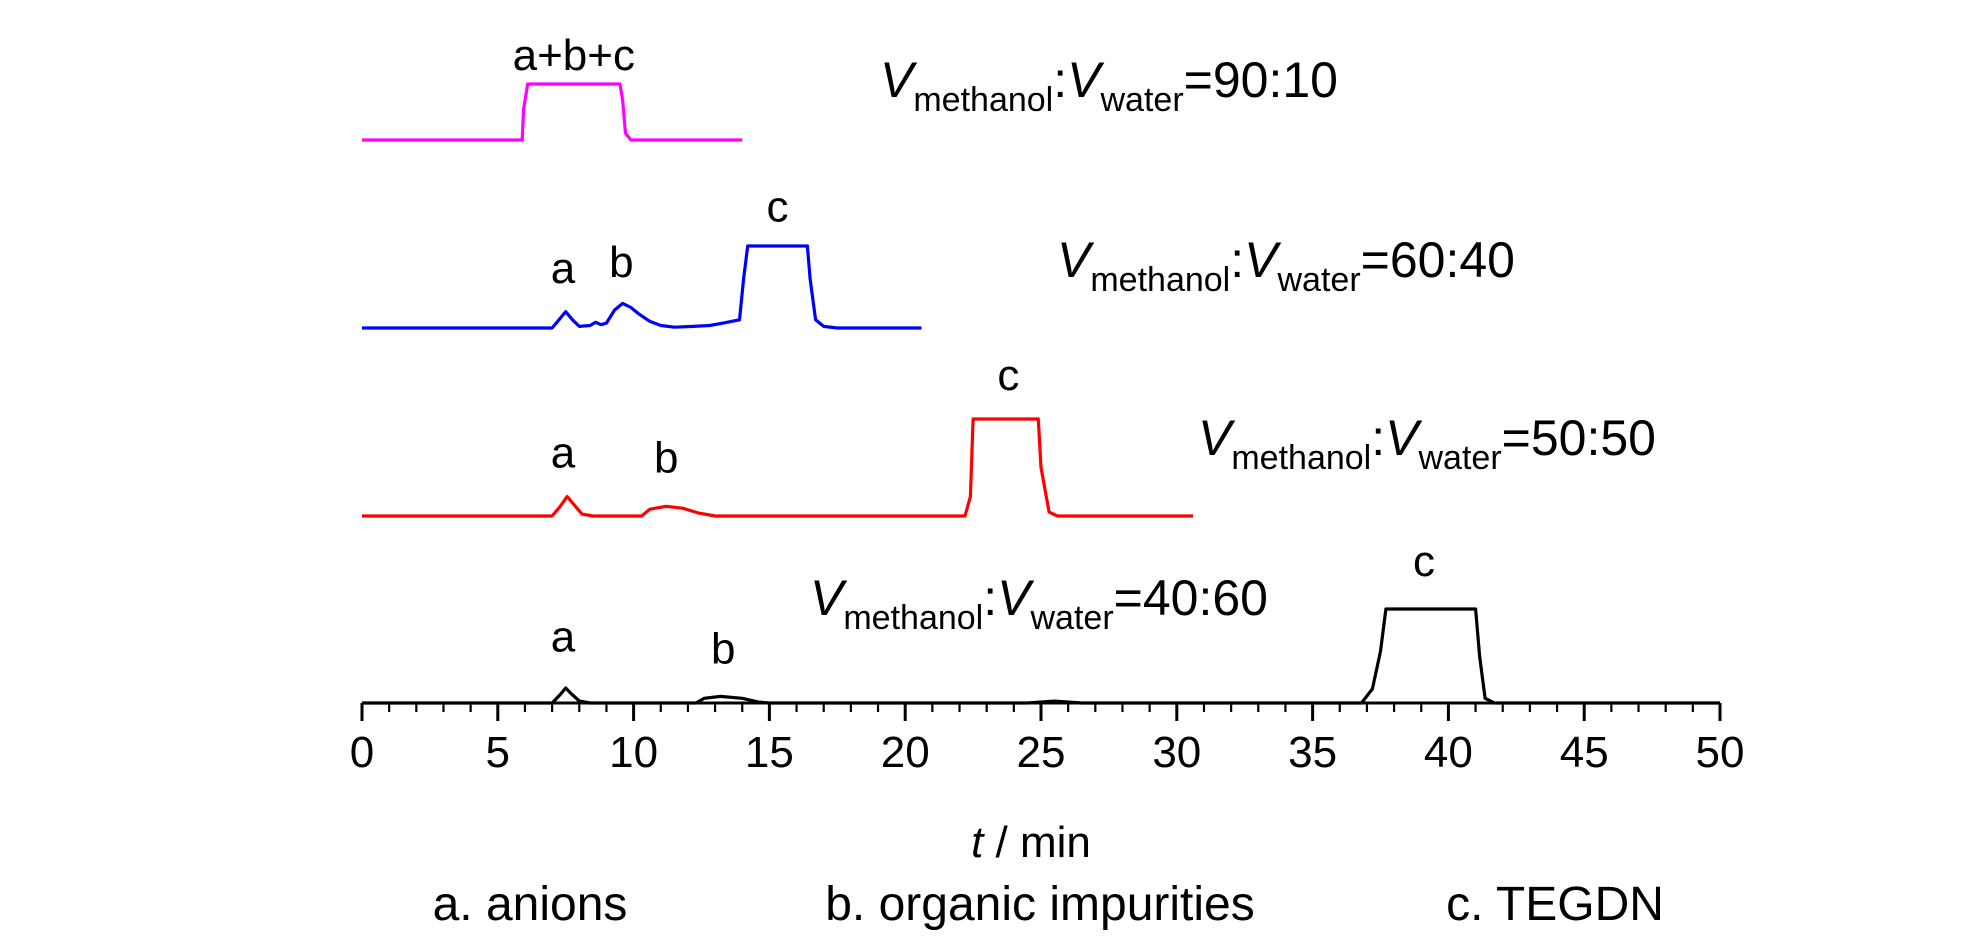  What do you see at coordinates (1060, 80) in the screenshot?
I see `condition-label-1-part-3: :` at bounding box center [1060, 80].